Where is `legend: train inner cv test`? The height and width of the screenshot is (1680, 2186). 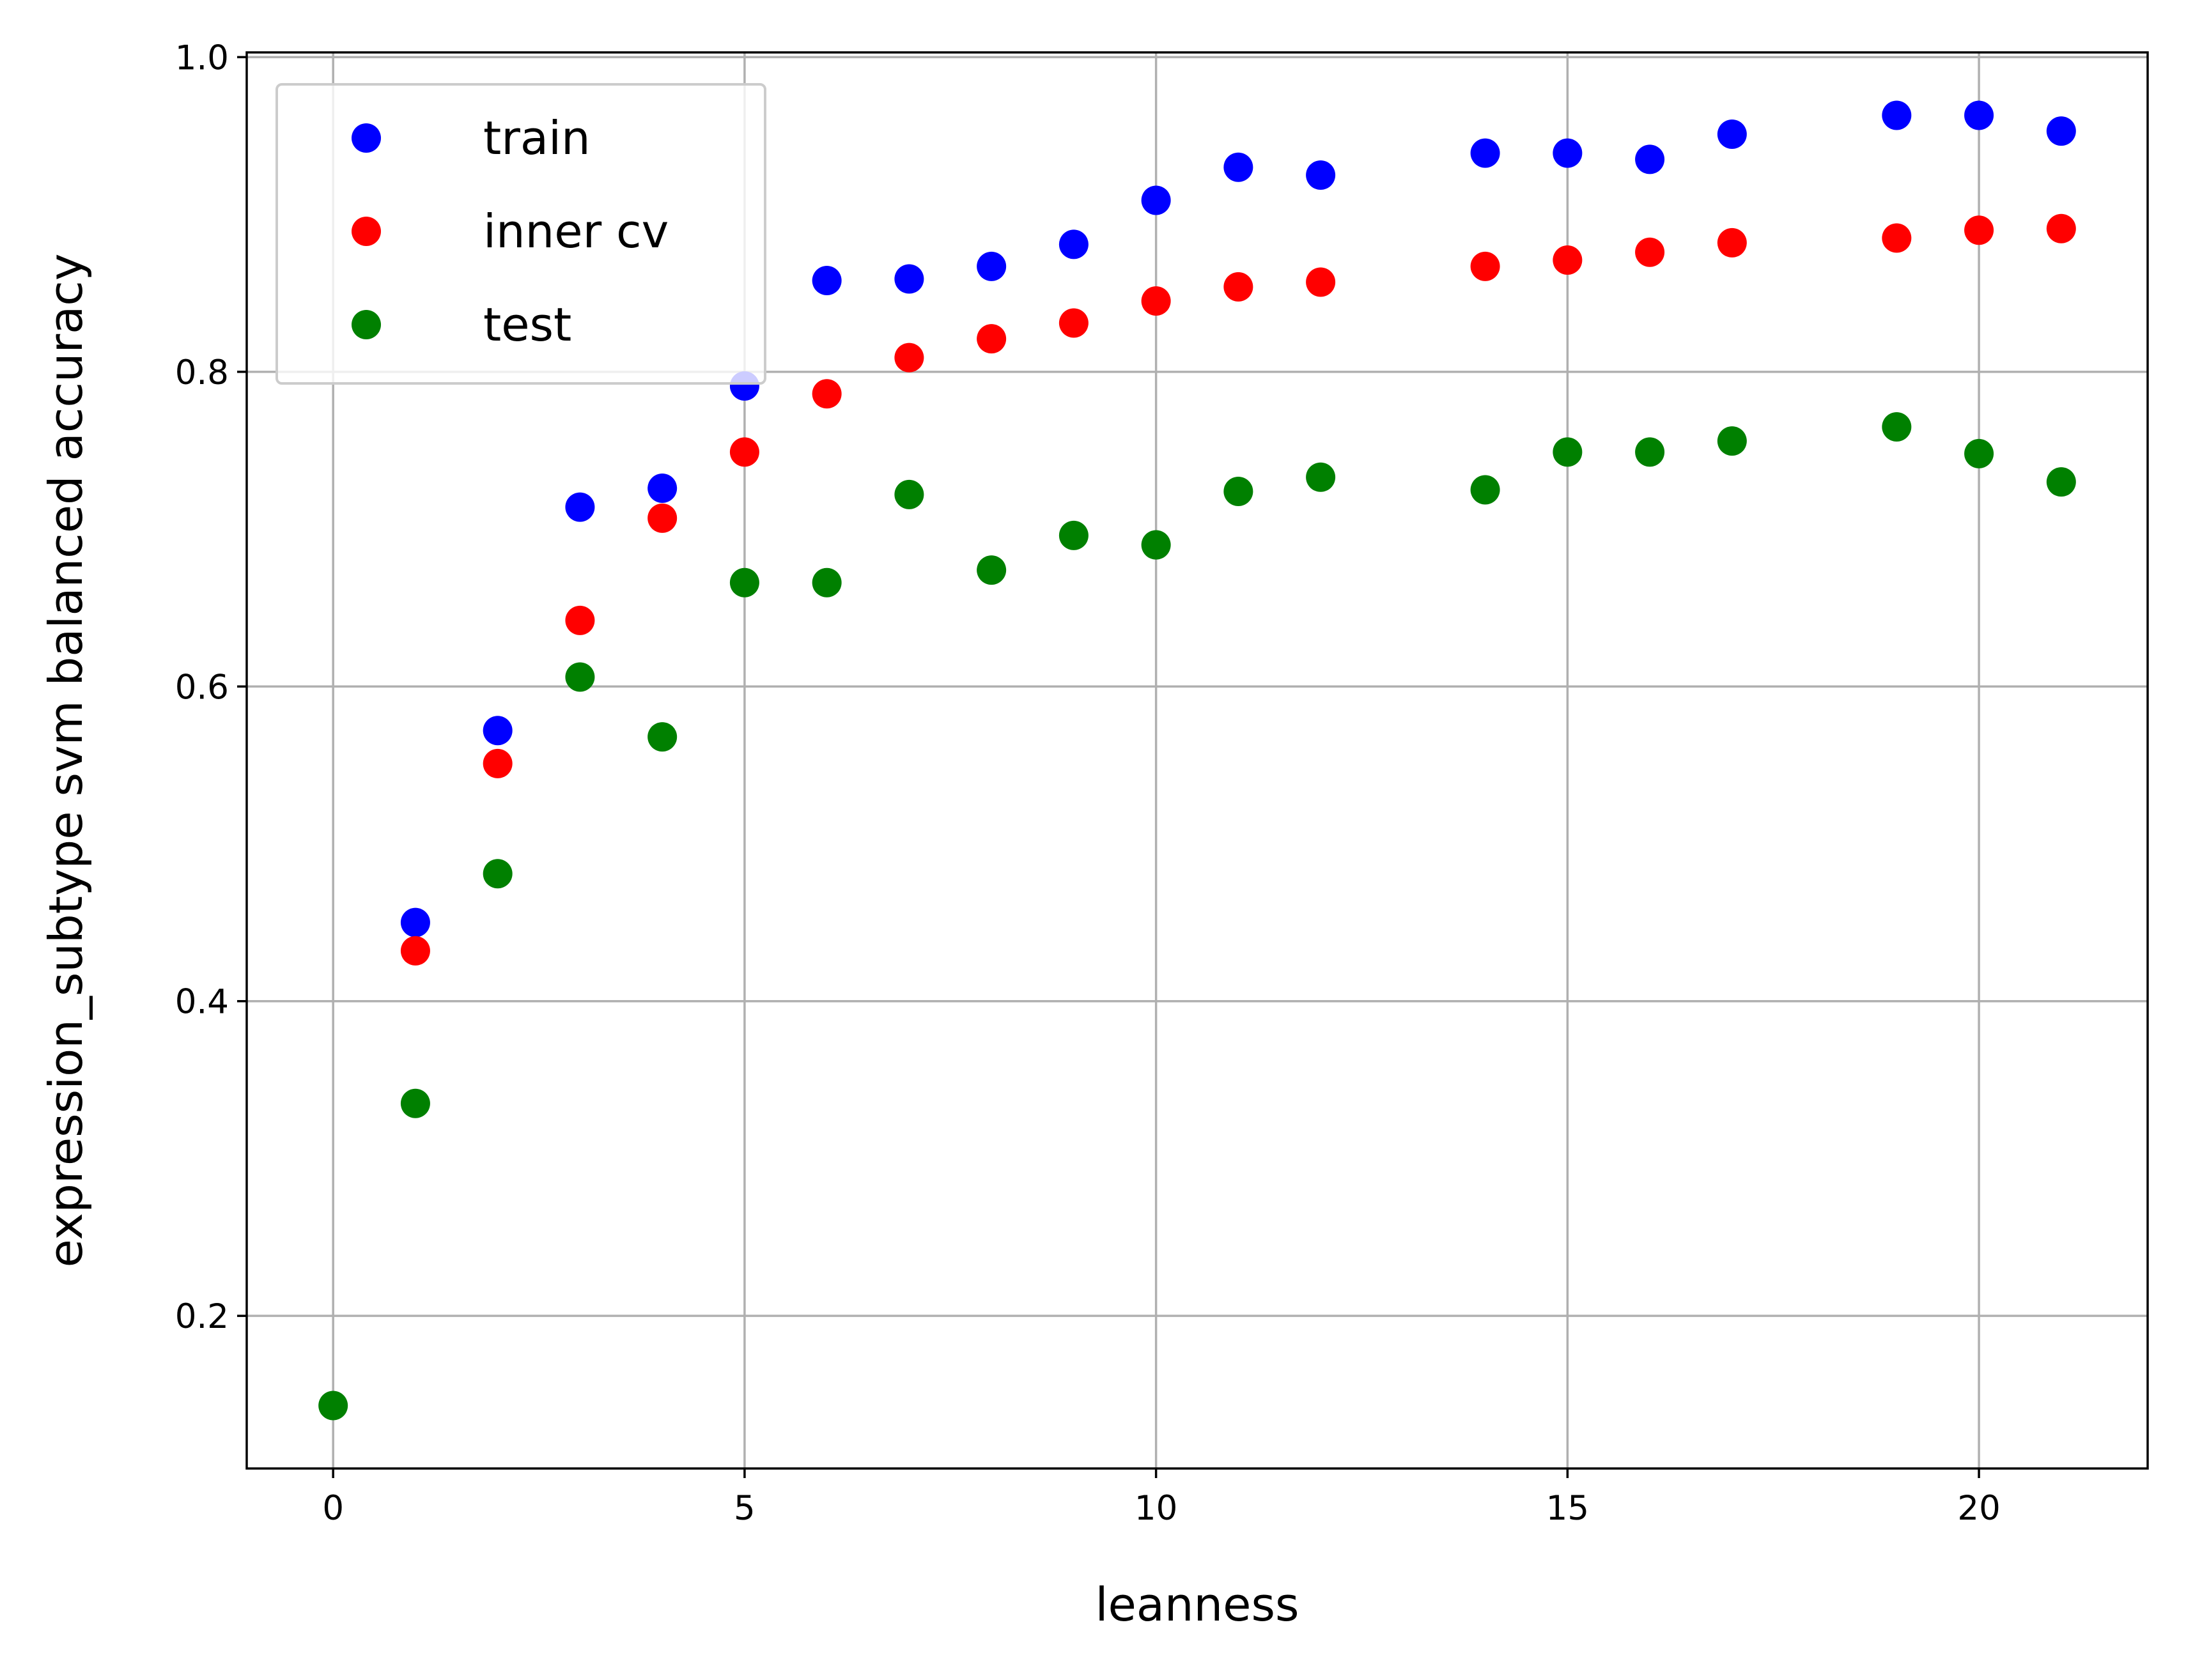 legend: train inner cv test is located at coordinates (520, 234).